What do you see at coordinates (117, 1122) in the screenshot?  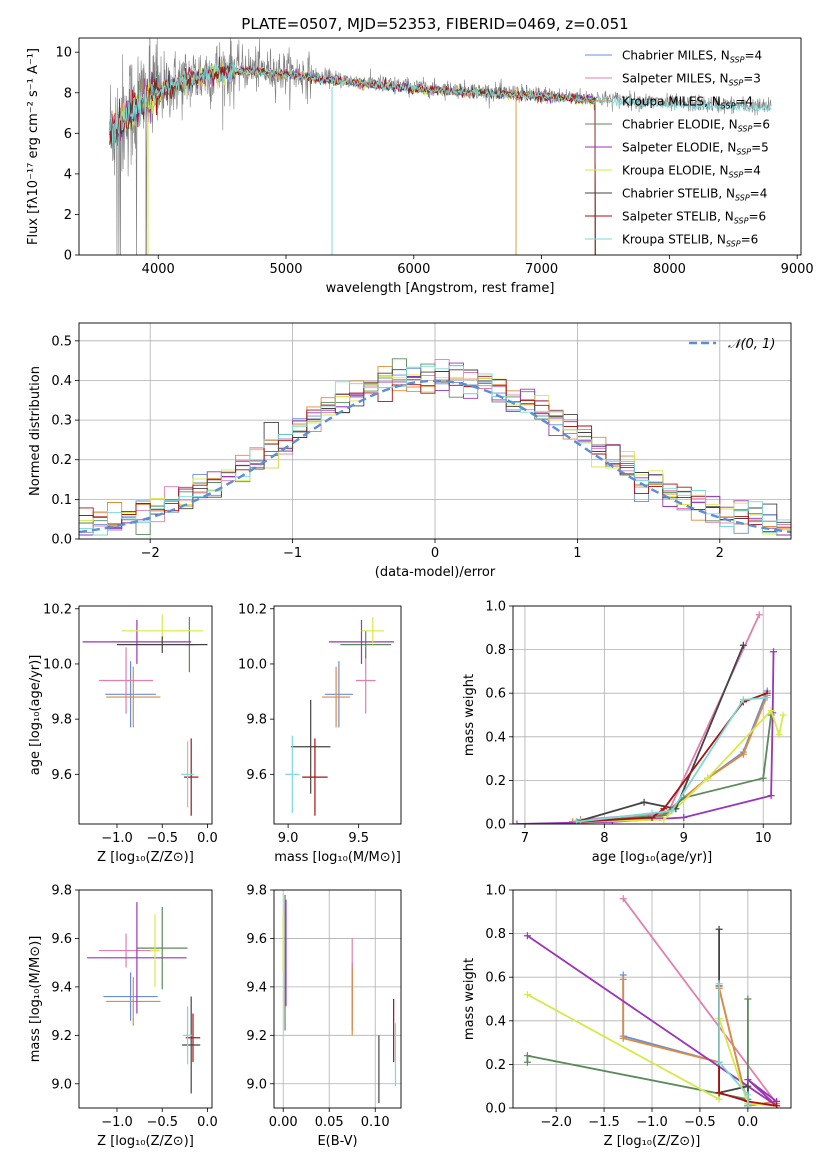 I see `x-tick-label: −1.0` at bounding box center [117, 1122].